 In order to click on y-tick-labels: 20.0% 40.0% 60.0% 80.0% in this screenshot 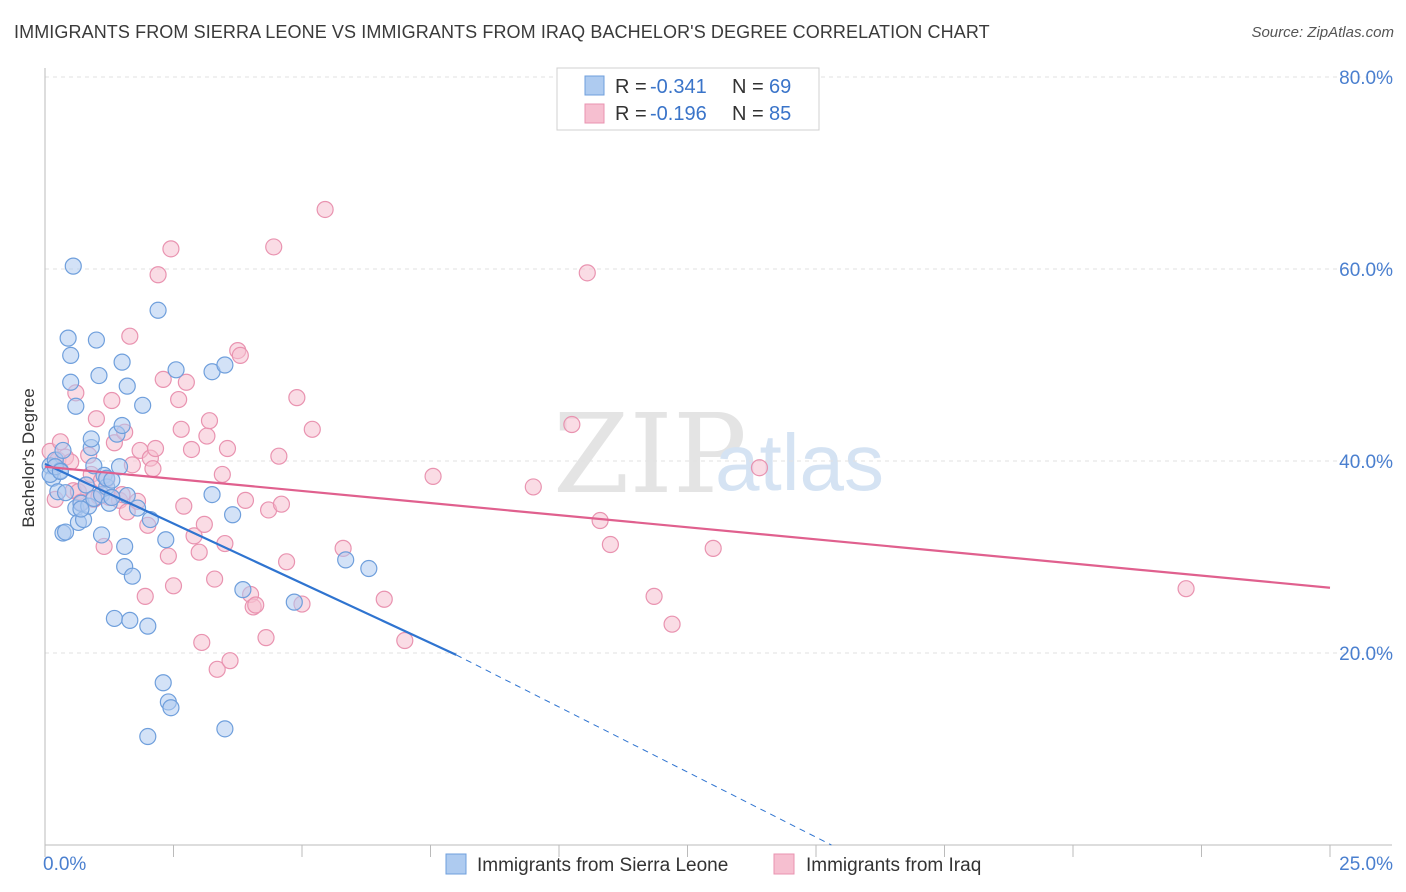, I will do `click(1366, 366)`.